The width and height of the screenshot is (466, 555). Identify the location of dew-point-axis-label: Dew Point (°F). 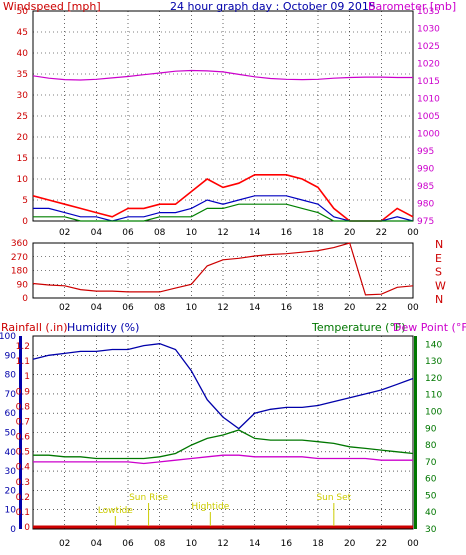
(429, 327).